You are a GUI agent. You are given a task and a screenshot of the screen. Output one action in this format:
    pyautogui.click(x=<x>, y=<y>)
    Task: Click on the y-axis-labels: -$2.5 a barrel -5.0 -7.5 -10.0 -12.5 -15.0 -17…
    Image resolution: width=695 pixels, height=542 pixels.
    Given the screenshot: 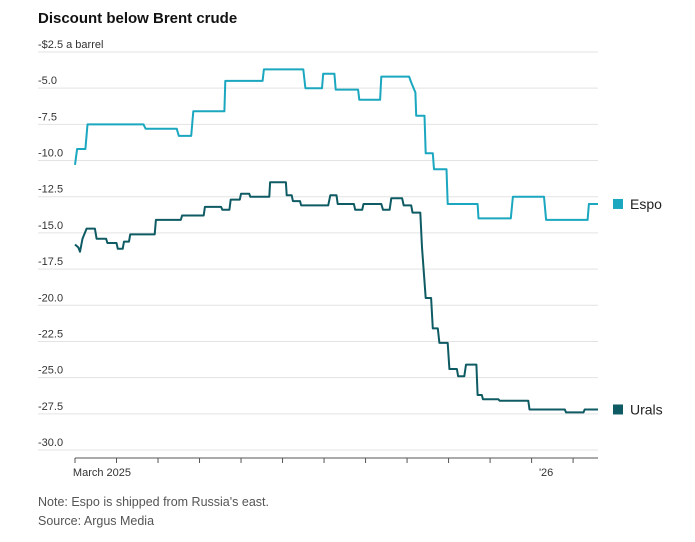 What is the action you would take?
    pyautogui.click(x=70, y=244)
    